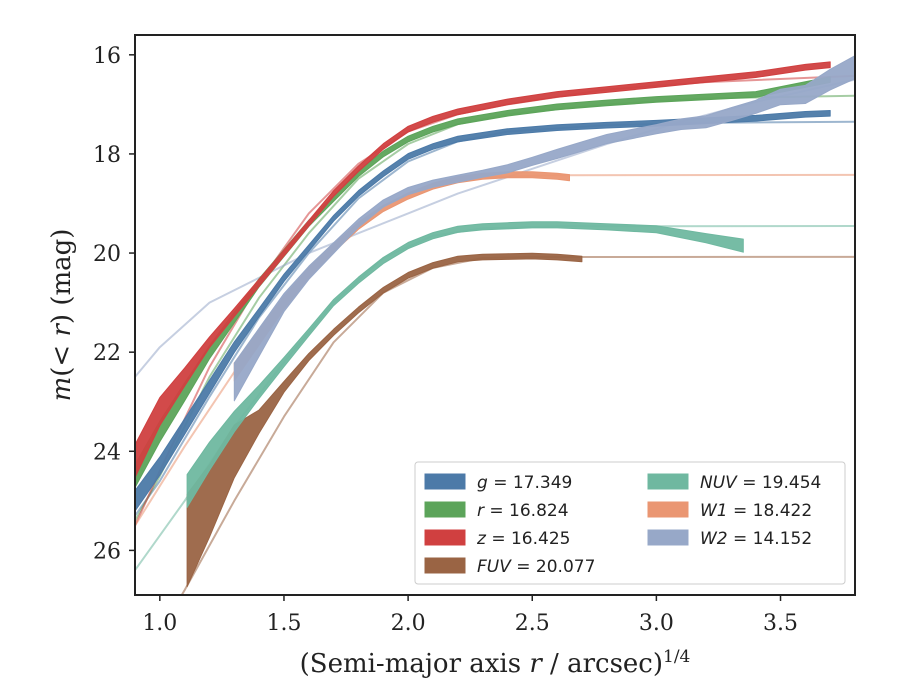 Image resolution: width=900 pixels, height=700 pixels. What do you see at coordinates (602, 664) in the screenshot?
I see `x-axis-title-part-2: / arcsec)` at bounding box center [602, 664].